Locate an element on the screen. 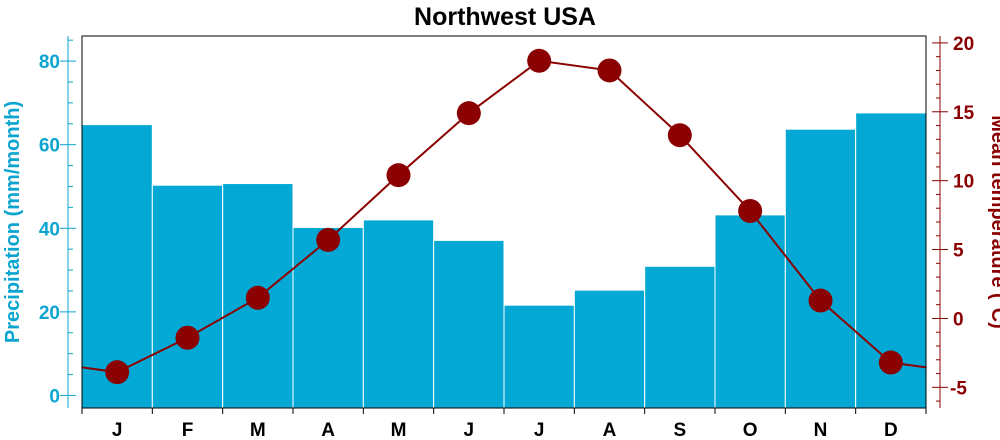 Image resolution: width=1000 pixels, height=440 pixels. temperature-tick-label: 20 is located at coordinates (963, 44).